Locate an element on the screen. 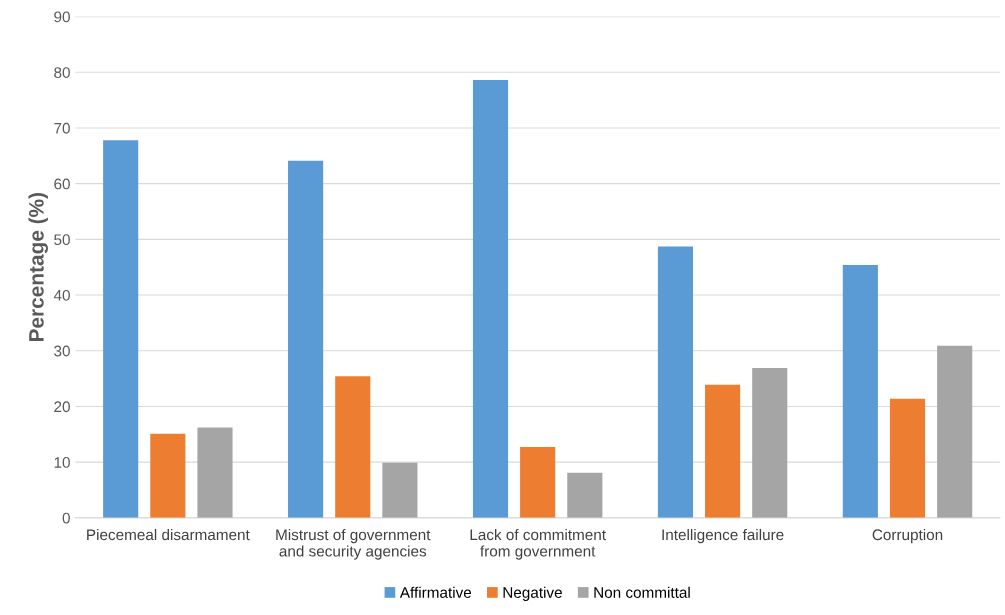 This screenshot has width=1005, height=615. y-tick-label: 80 is located at coordinates (62, 72).